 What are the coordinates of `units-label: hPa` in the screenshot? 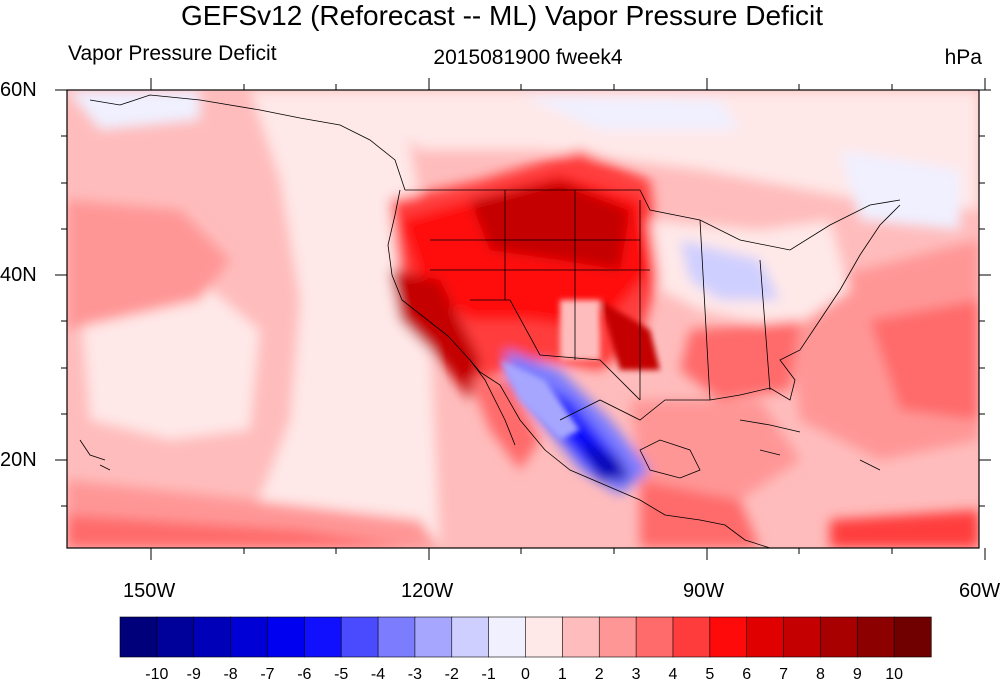 It's located at (963, 57).